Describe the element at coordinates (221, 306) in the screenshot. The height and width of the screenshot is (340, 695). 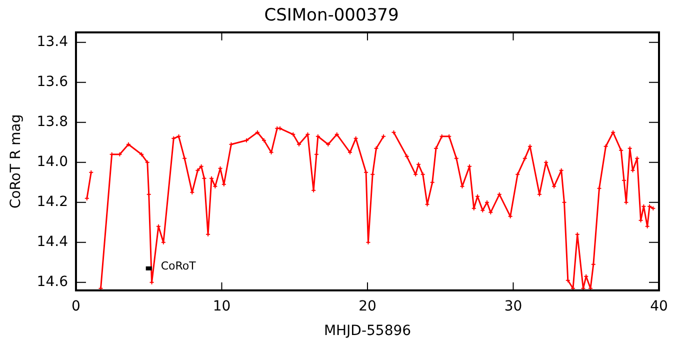
I see `x-tick-label: 10` at that location.